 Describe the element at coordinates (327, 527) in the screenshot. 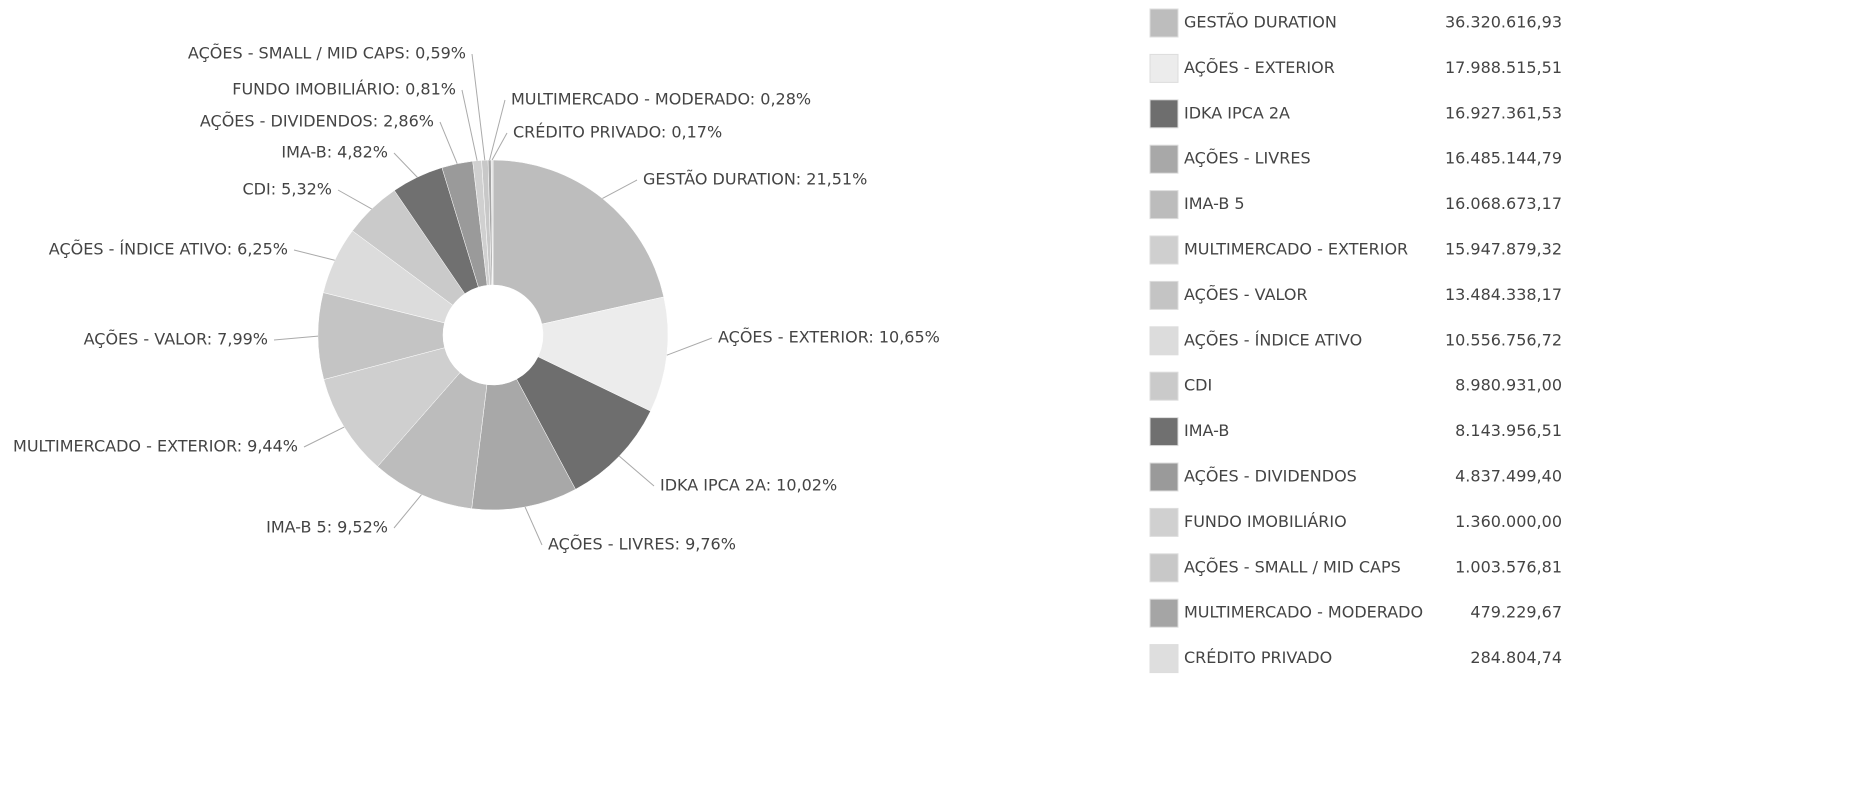

I see `slice-label: IMA-B 5: 9,52%` at that location.